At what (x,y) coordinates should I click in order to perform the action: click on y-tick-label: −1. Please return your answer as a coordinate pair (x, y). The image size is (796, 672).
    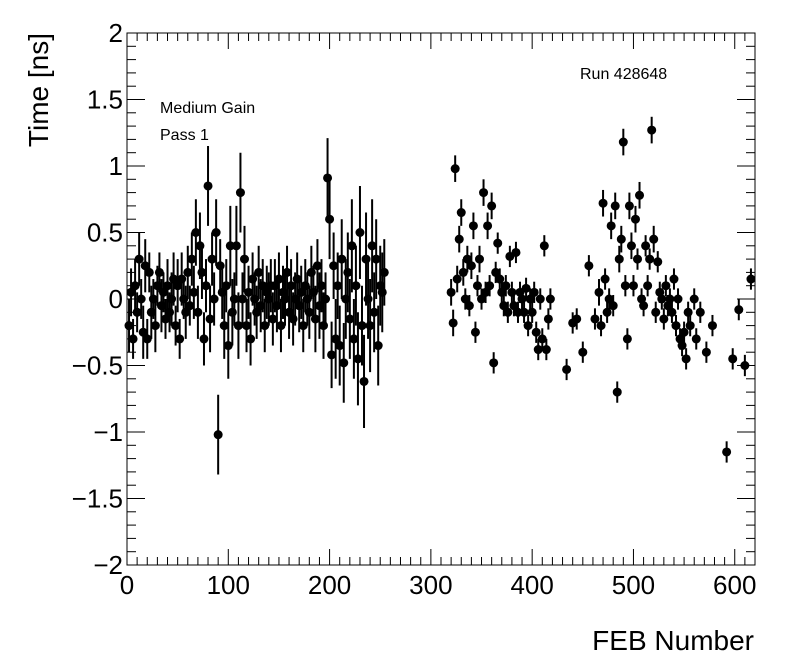
    Looking at the image, I should click on (108, 432).